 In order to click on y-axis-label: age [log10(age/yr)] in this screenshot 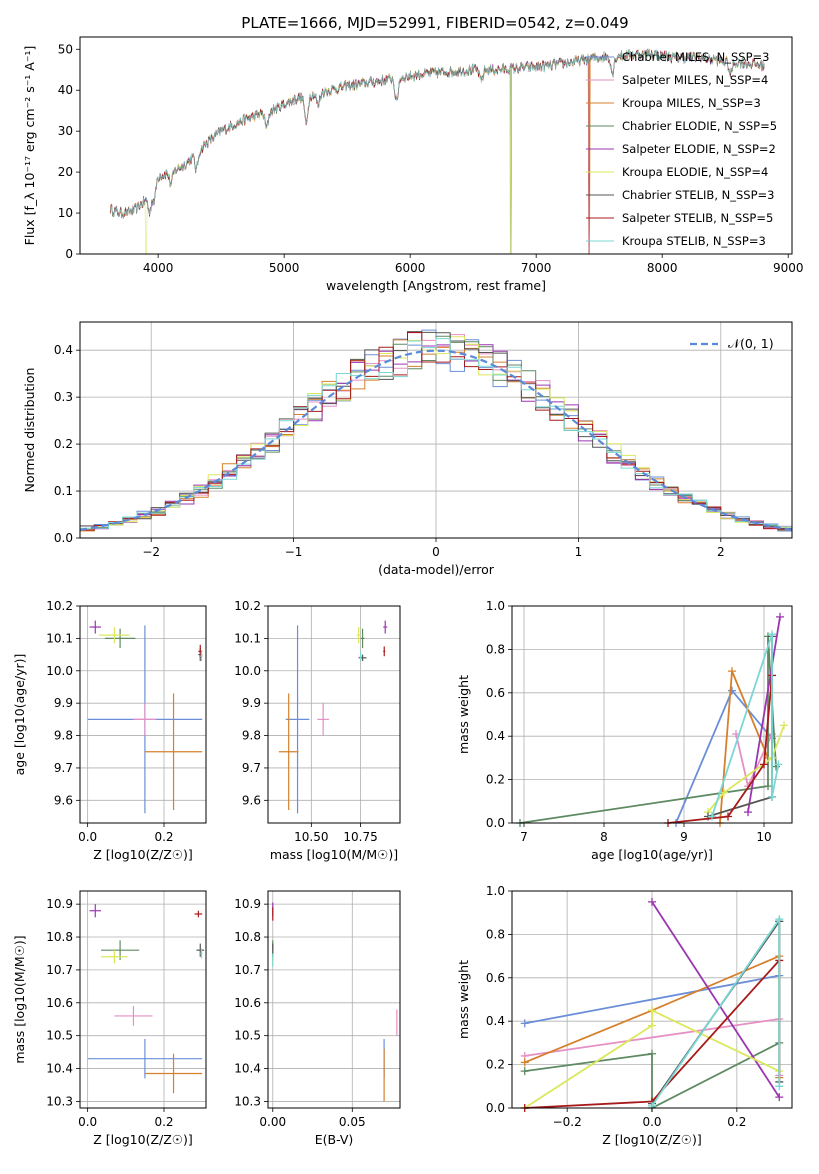, I will do `click(19, 715)`.